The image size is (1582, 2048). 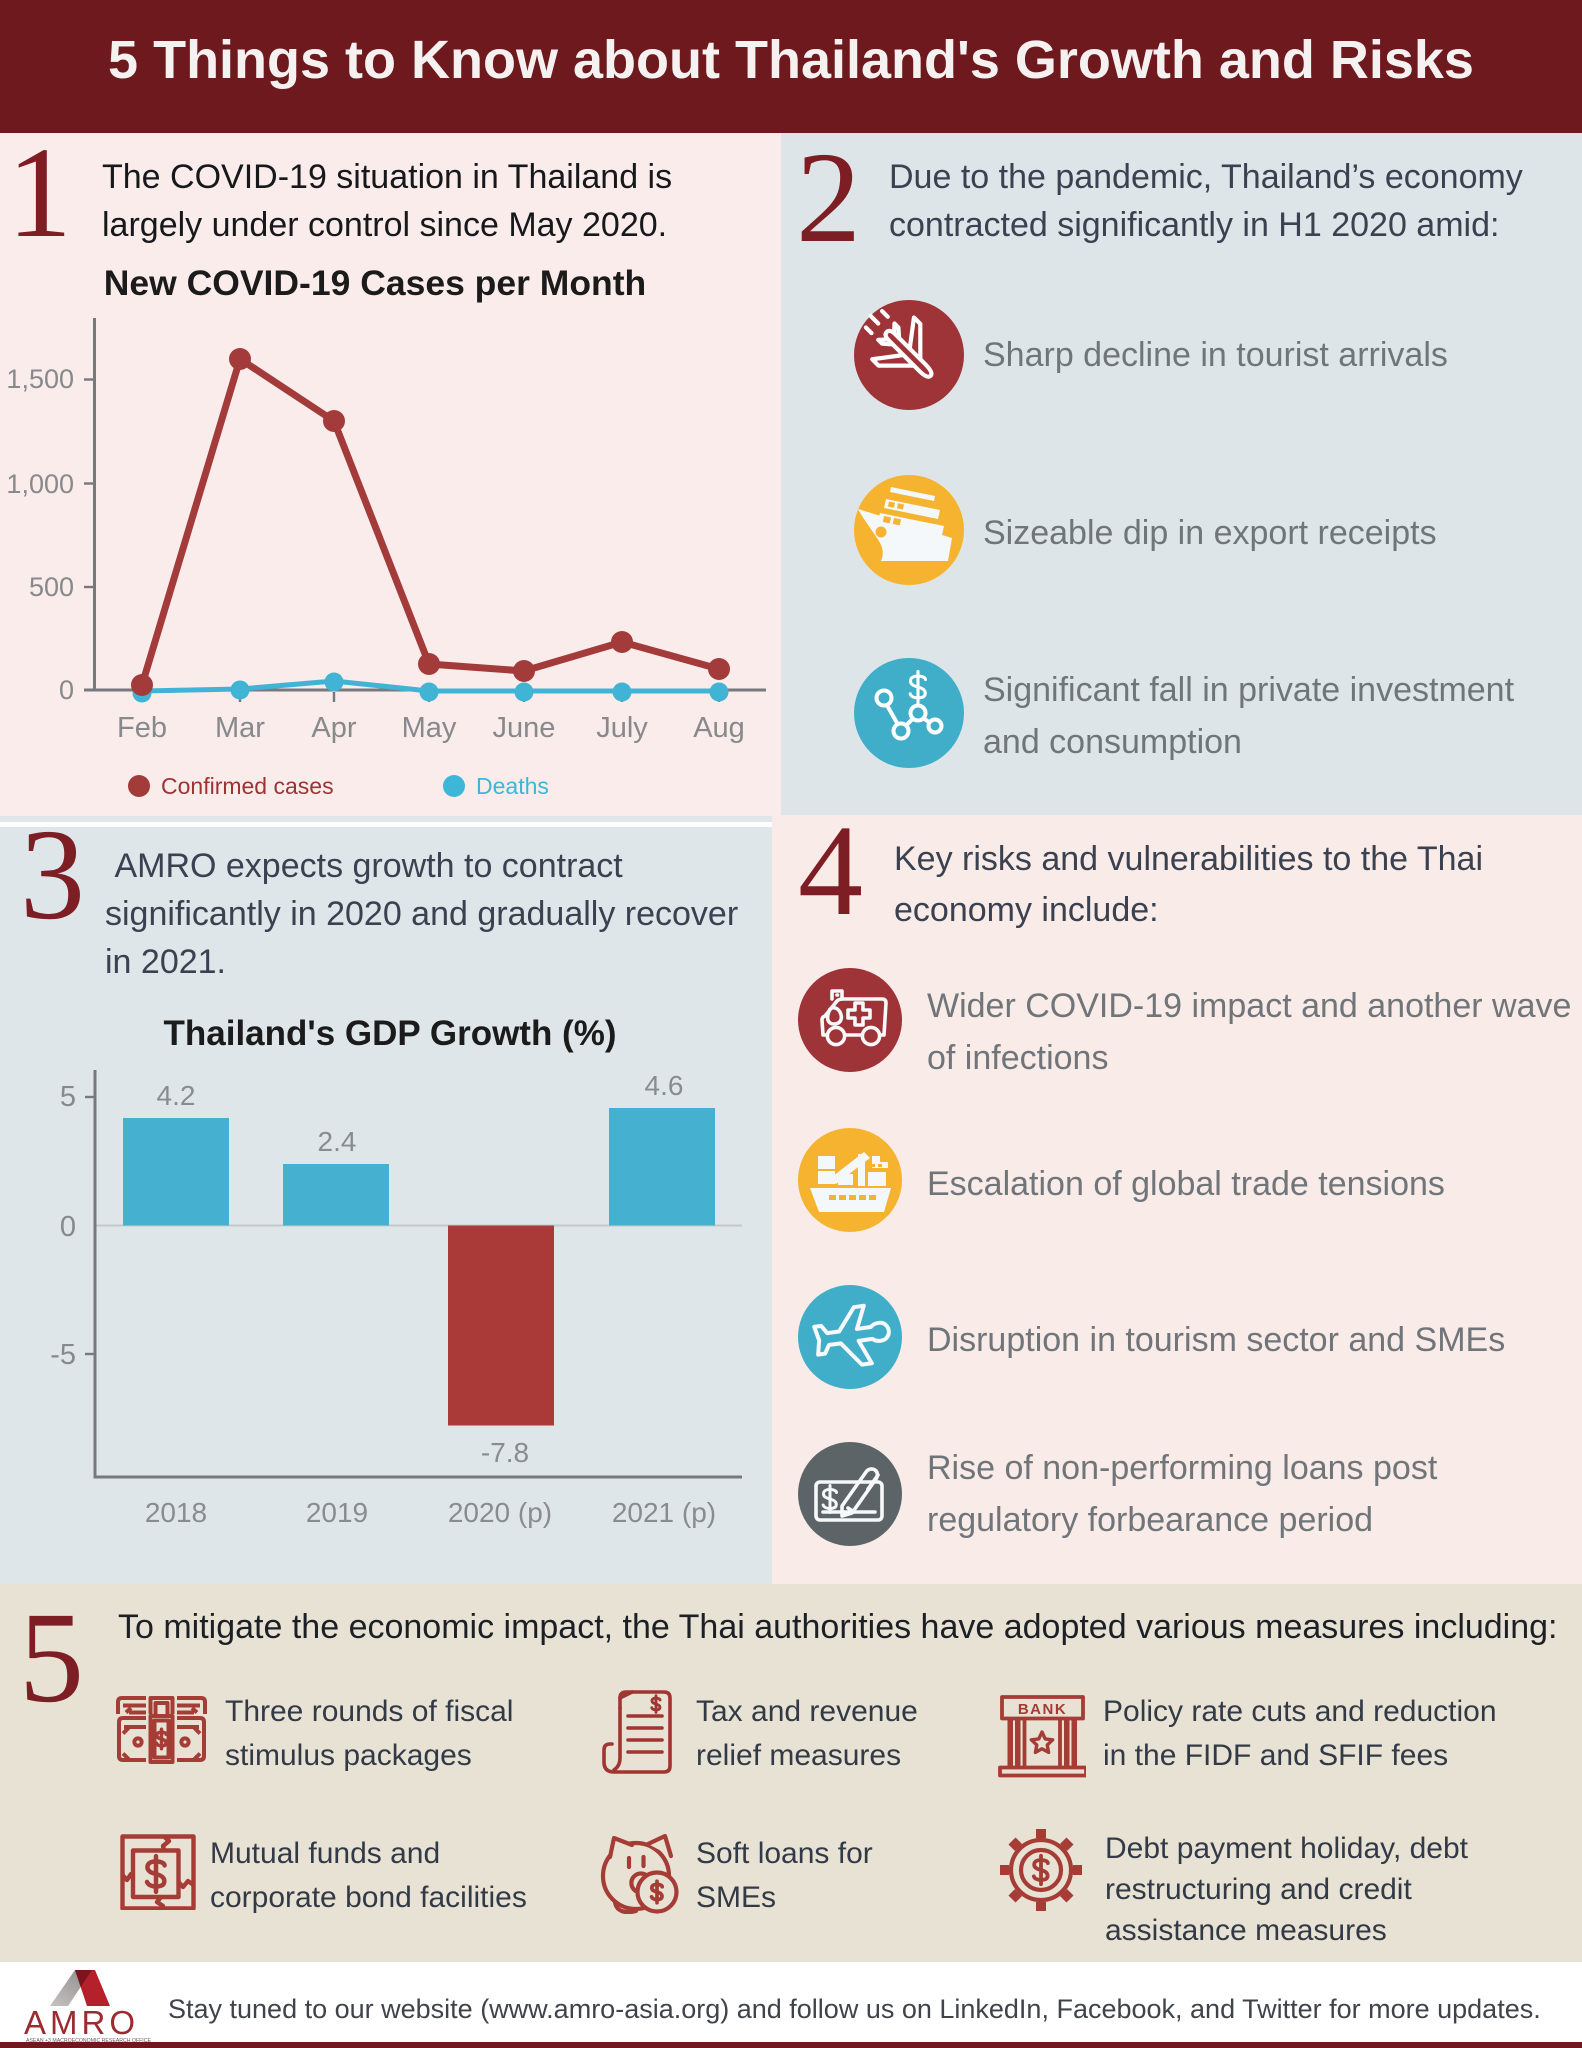 I want to click on svg-text: June, so click(x=524, y=728).